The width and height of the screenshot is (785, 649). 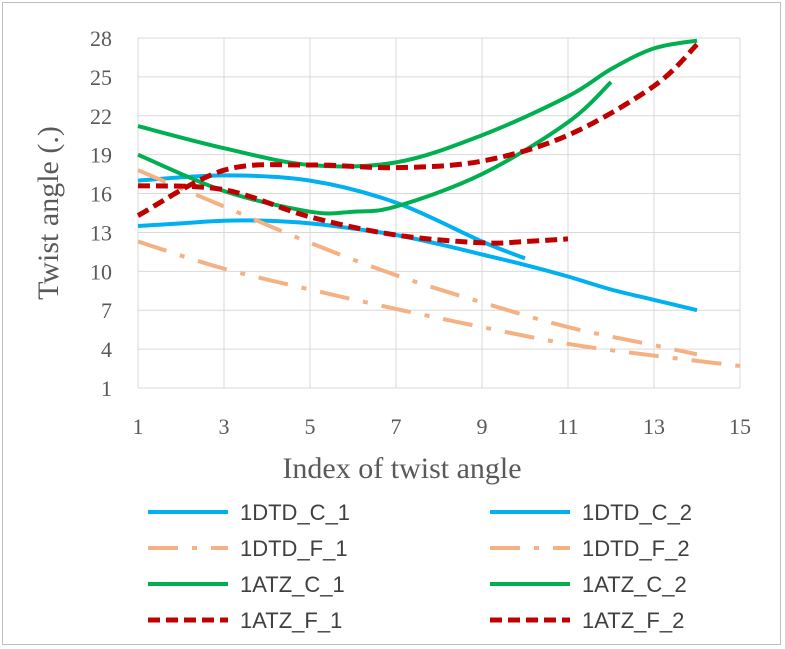 What do you see at coordinates (636, 548) in the screenshot?
I see `legend-label: 1DTD_F_2` at bounding box center [636, 548].